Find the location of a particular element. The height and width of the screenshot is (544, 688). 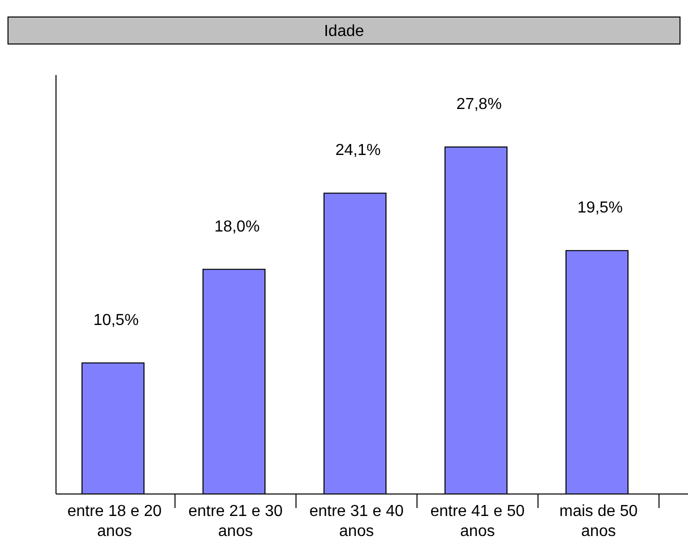

x-tick-label: mais de 50 anos is located at coordinates (598, 521).